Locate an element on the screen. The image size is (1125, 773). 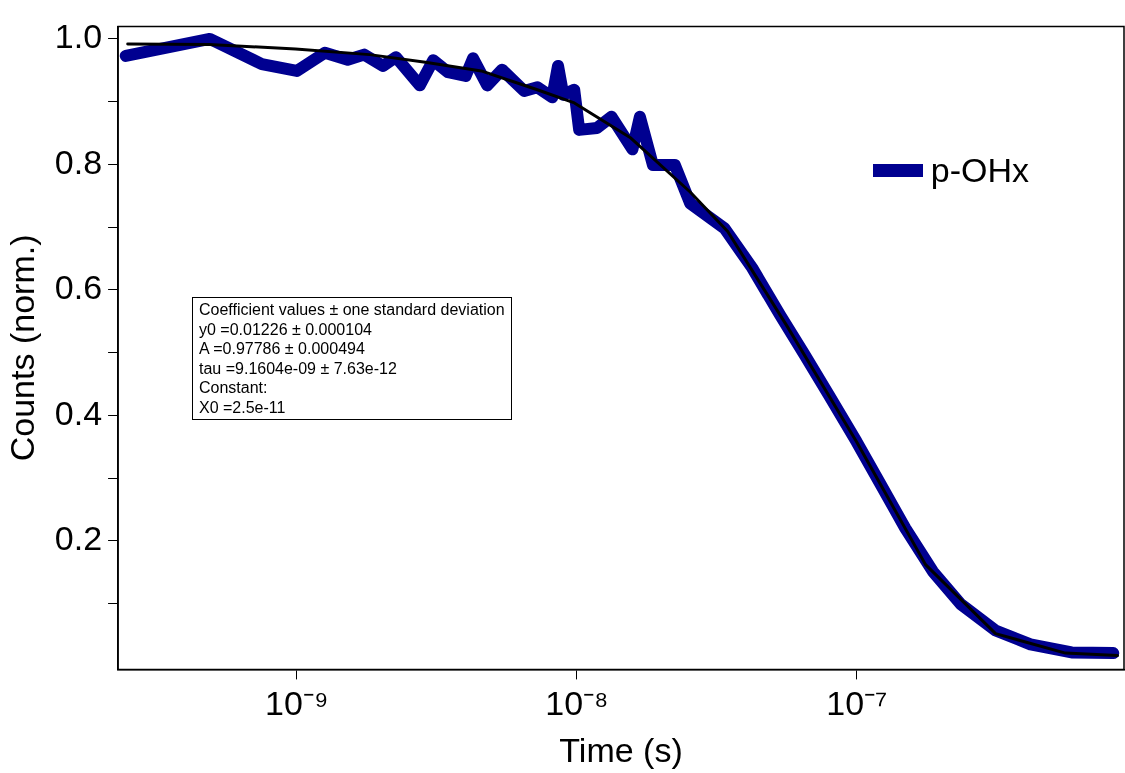
legend-label: p-OHx is located at coordinates (979, 171).